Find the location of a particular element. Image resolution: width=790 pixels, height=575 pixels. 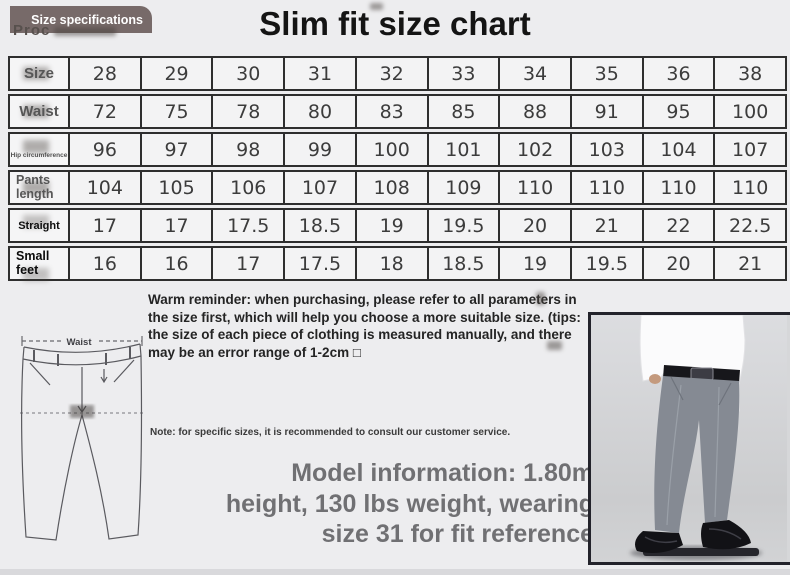

table-cell: 88 is located at coordinates (535, 111).